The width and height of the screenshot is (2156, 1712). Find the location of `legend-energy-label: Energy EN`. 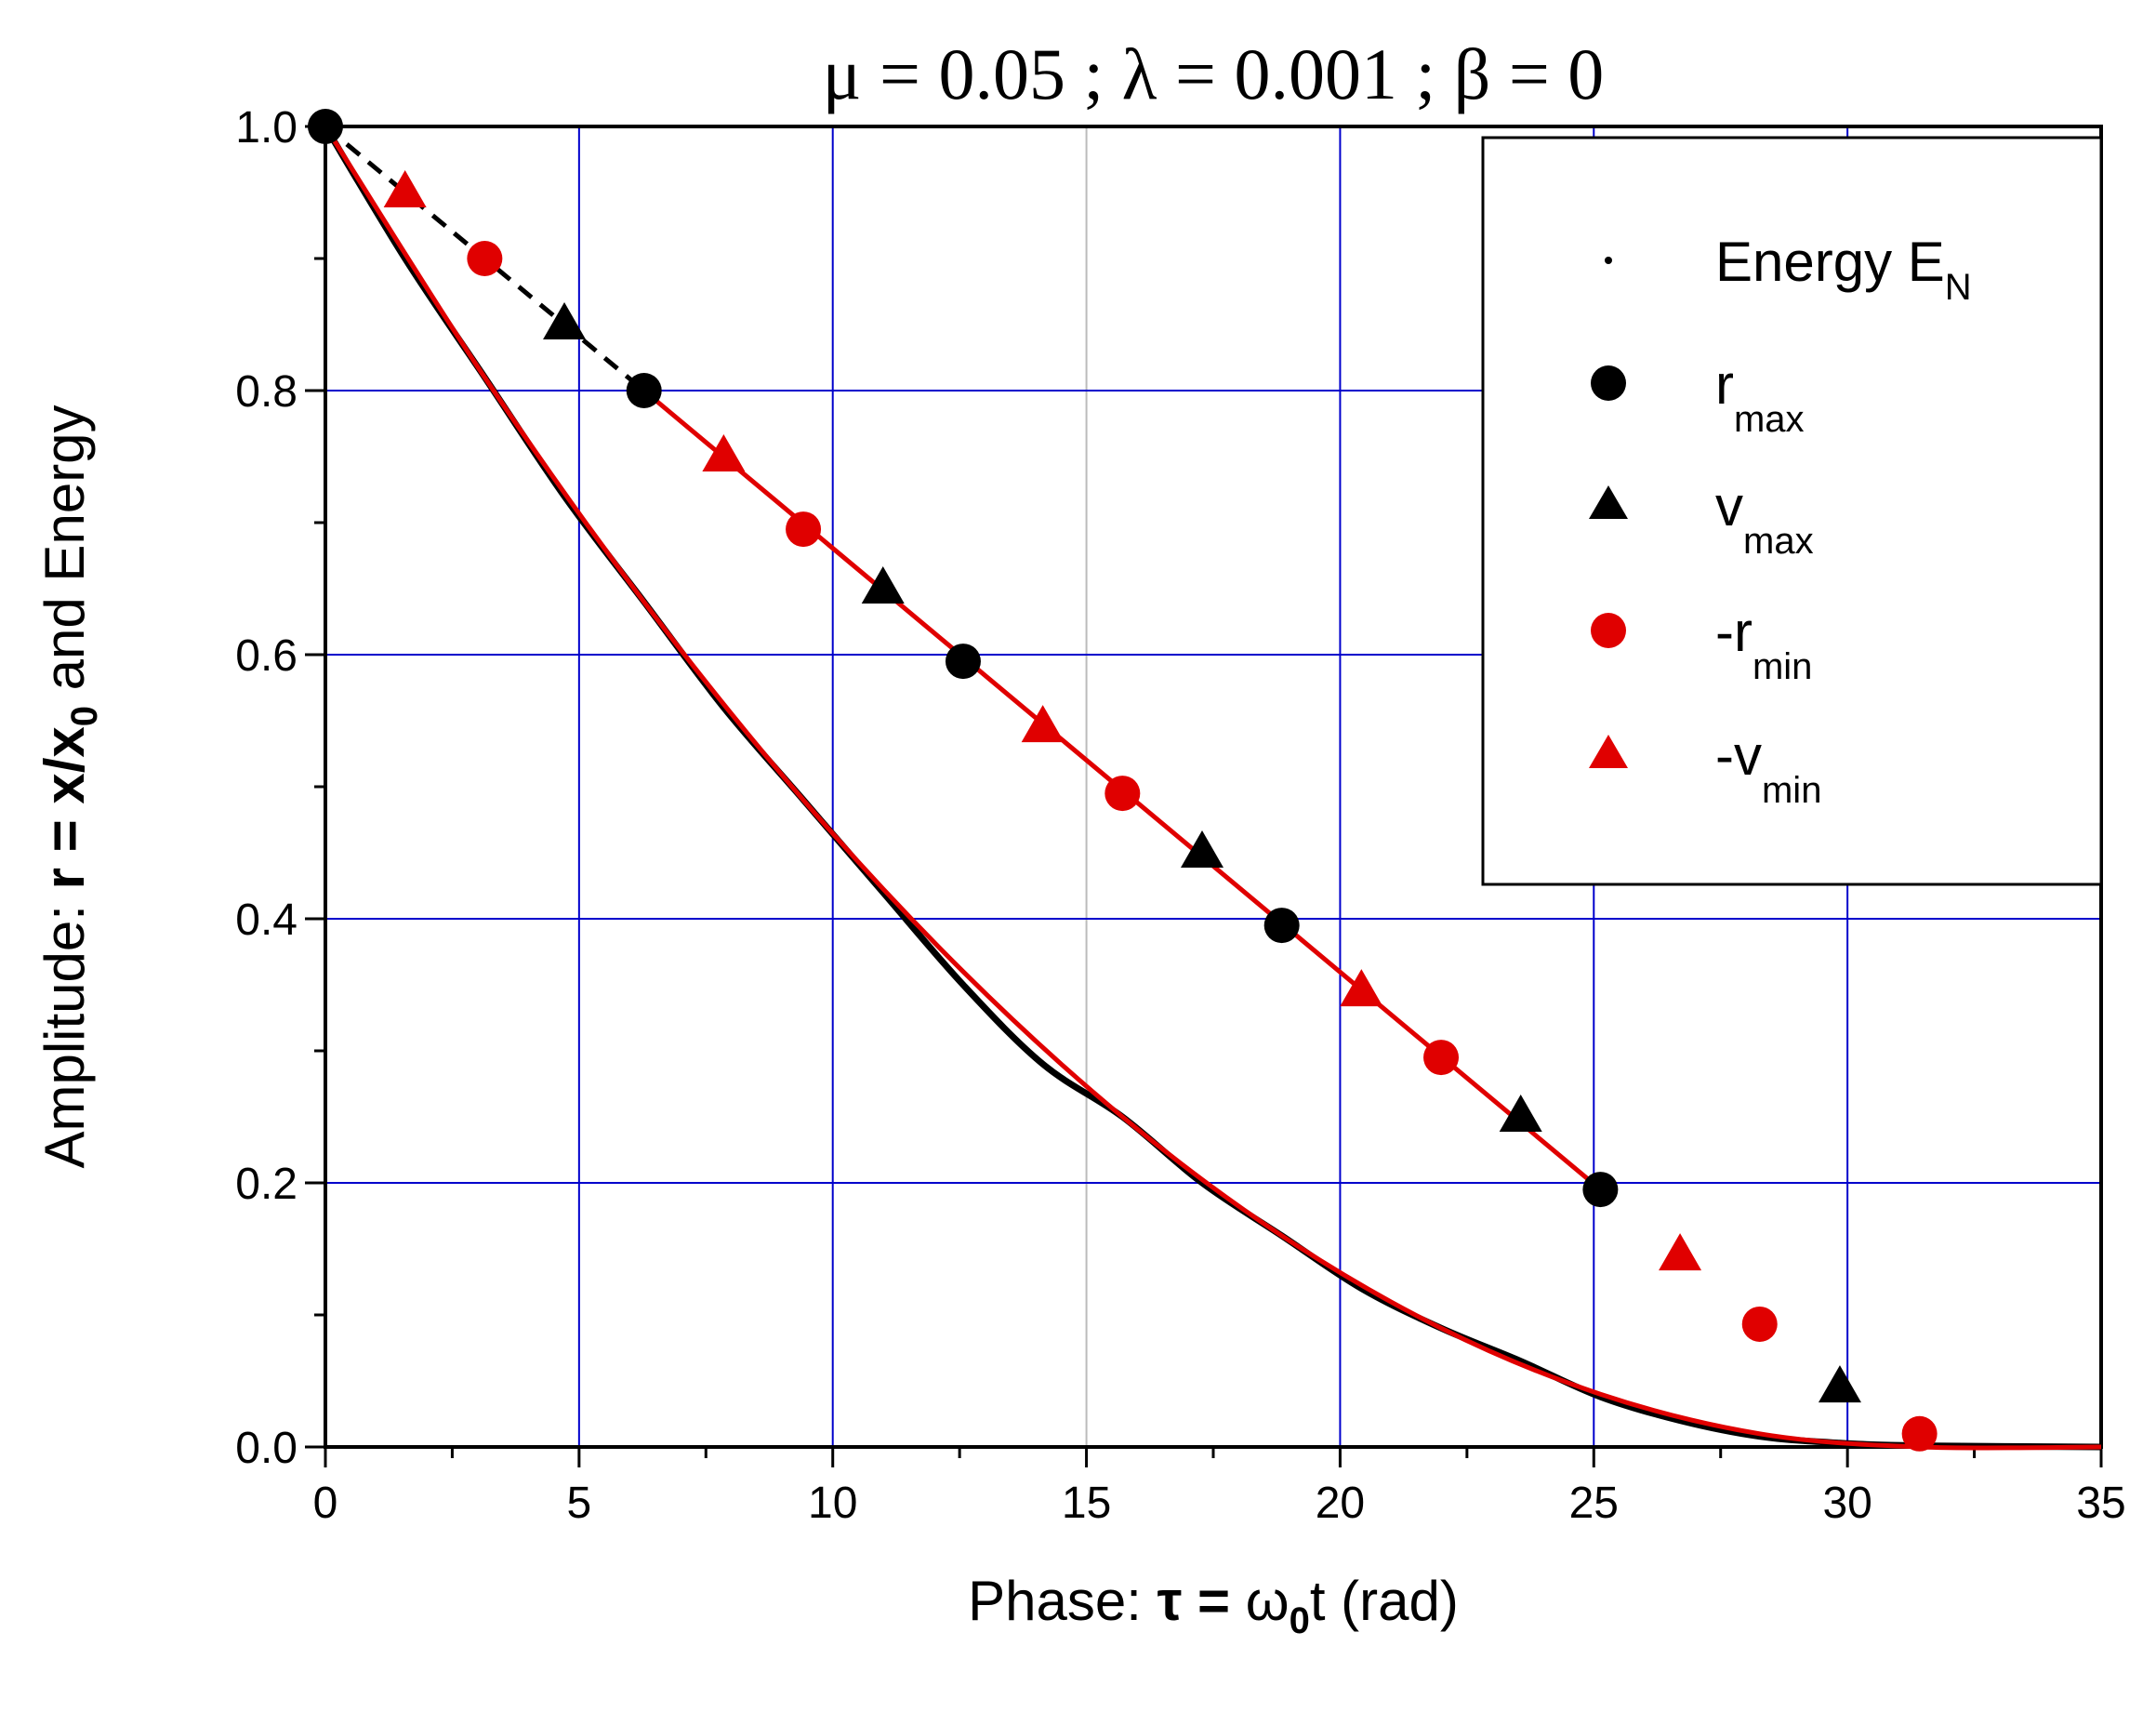

legend-energy-label: Energy EN is located at coordinates (1843, 269).